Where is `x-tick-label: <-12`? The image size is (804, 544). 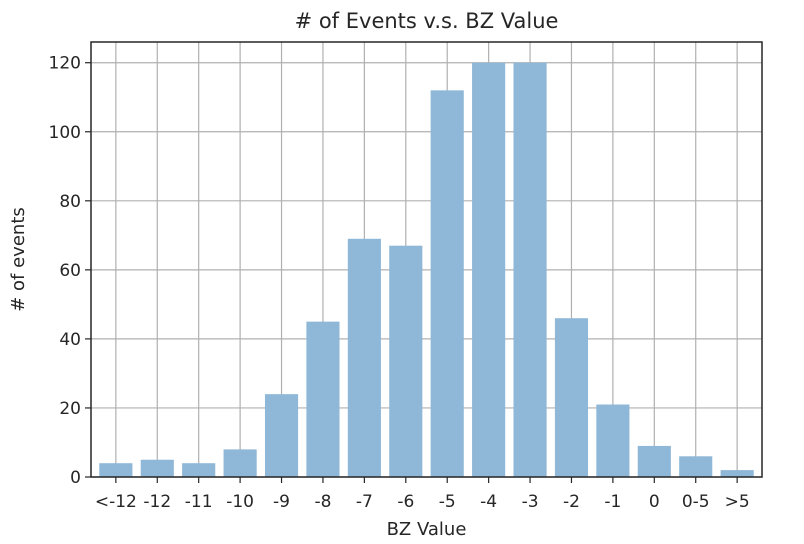
x-tick-label: <-12 is located at coordinates (116, 502).